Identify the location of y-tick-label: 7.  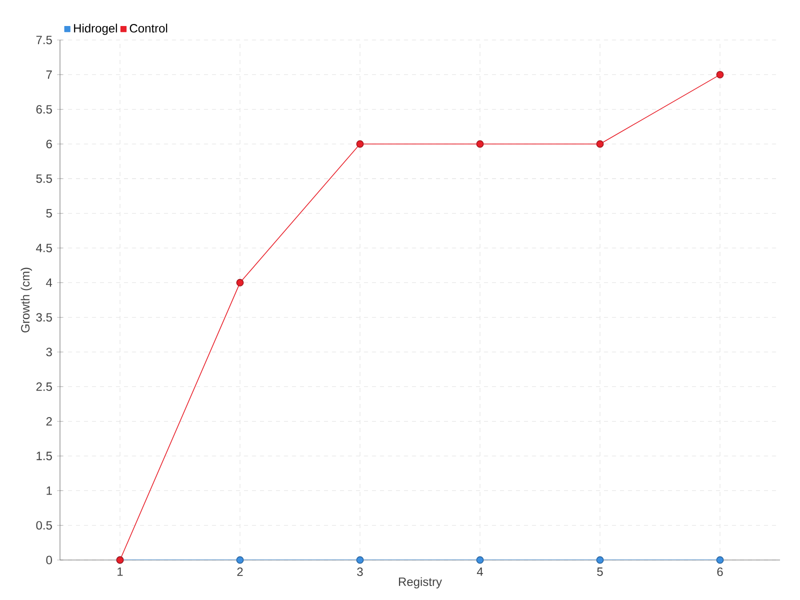
(49, 74).